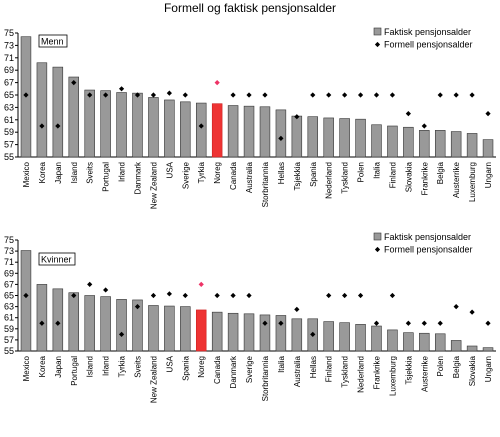  Describe the element at coordinates (74, 295) in the screenshot. I see `p2-marker-portugal` at that location.